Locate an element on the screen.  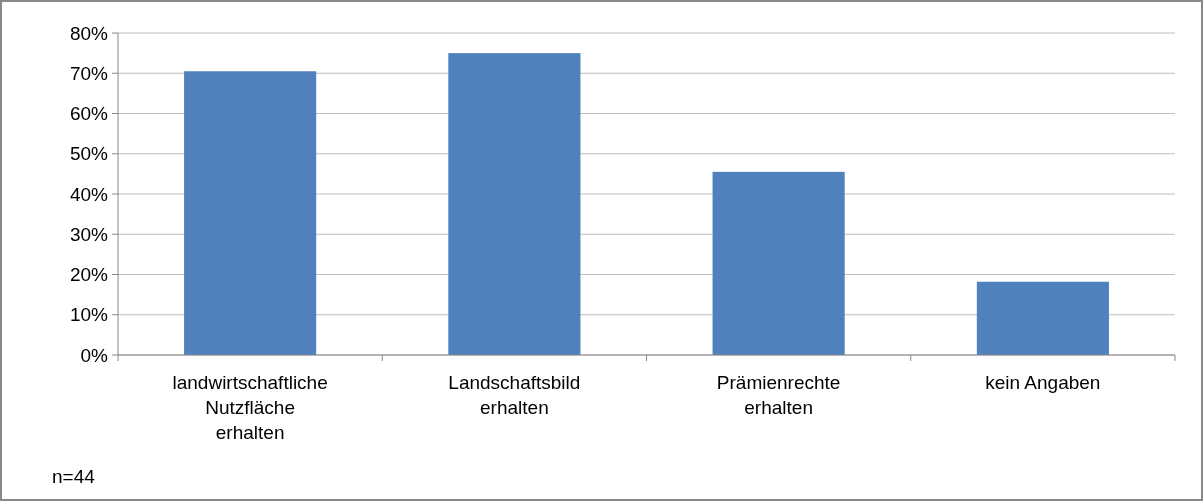
x-tick-label: landwirtschaftliche Nutzfläche erhalten is located at coordinates (250, 407).